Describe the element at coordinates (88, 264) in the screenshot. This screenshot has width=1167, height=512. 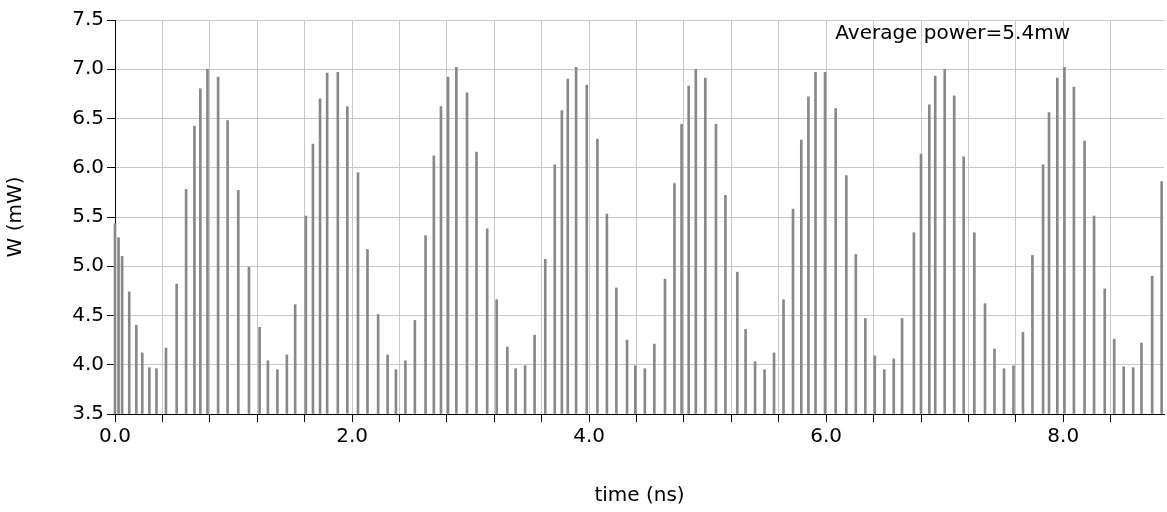
I see `y-tick-label: 5.0` at that location.